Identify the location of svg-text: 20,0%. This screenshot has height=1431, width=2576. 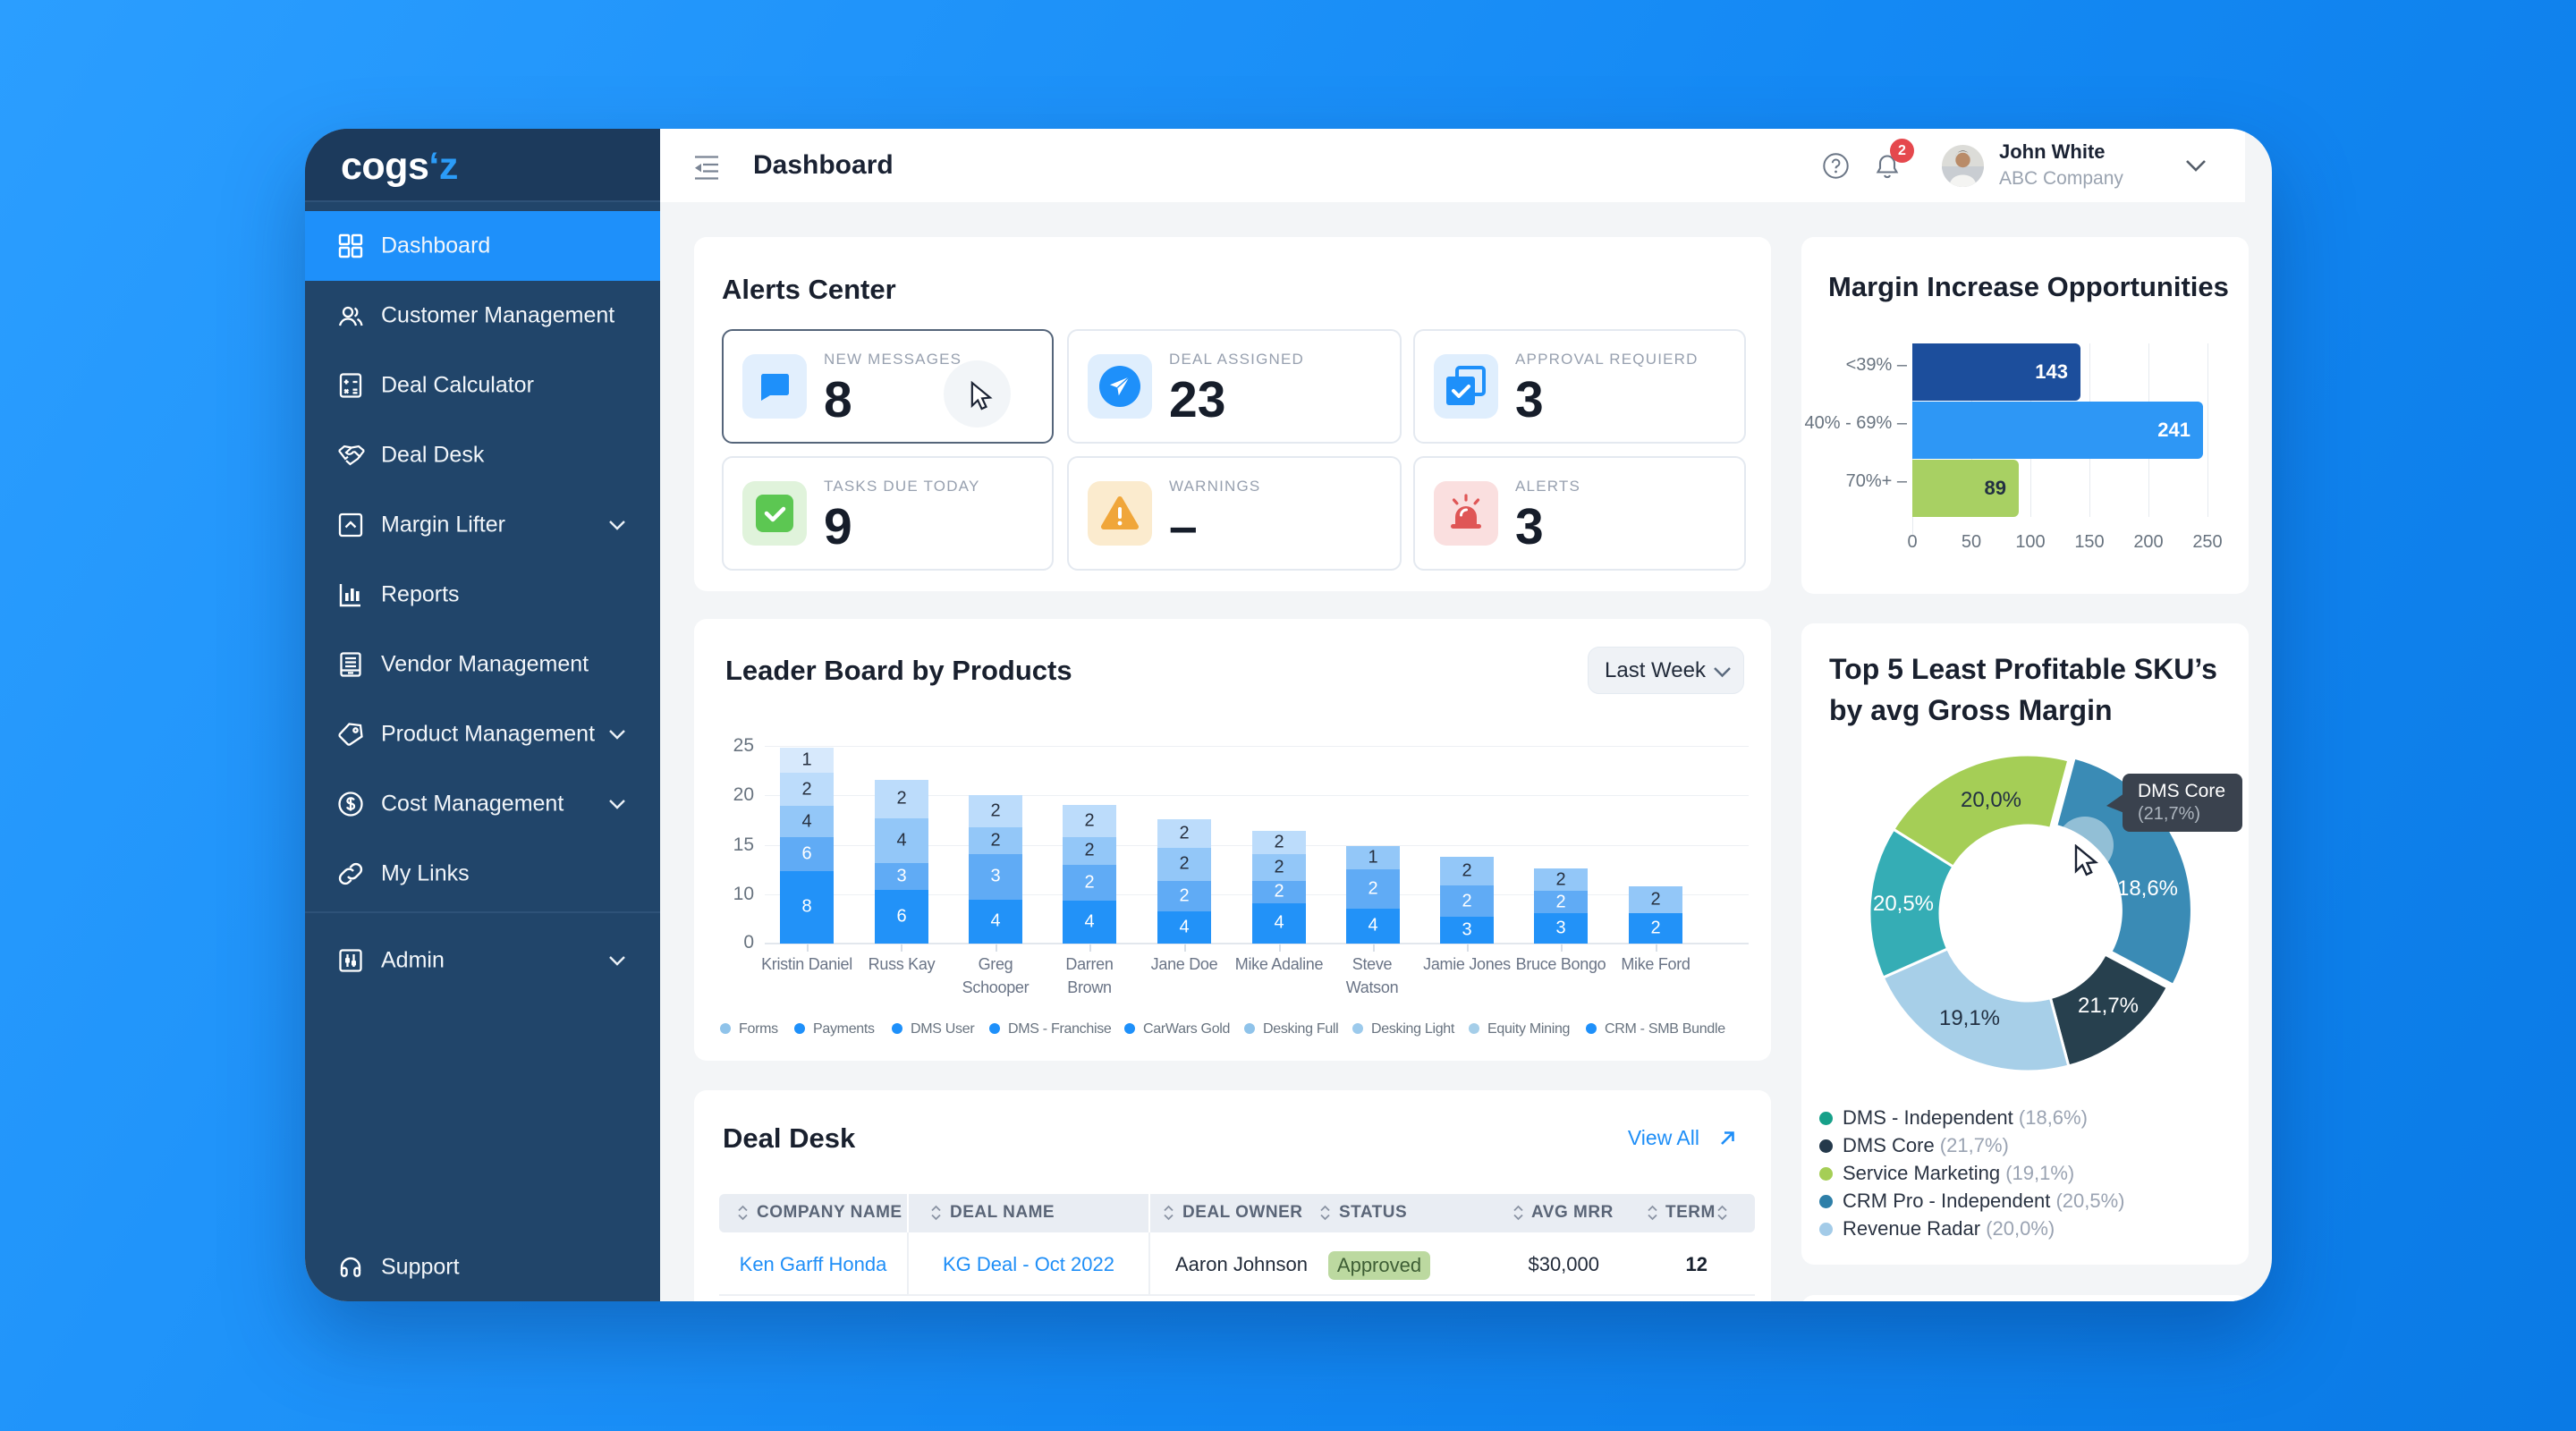
(1991, 800).